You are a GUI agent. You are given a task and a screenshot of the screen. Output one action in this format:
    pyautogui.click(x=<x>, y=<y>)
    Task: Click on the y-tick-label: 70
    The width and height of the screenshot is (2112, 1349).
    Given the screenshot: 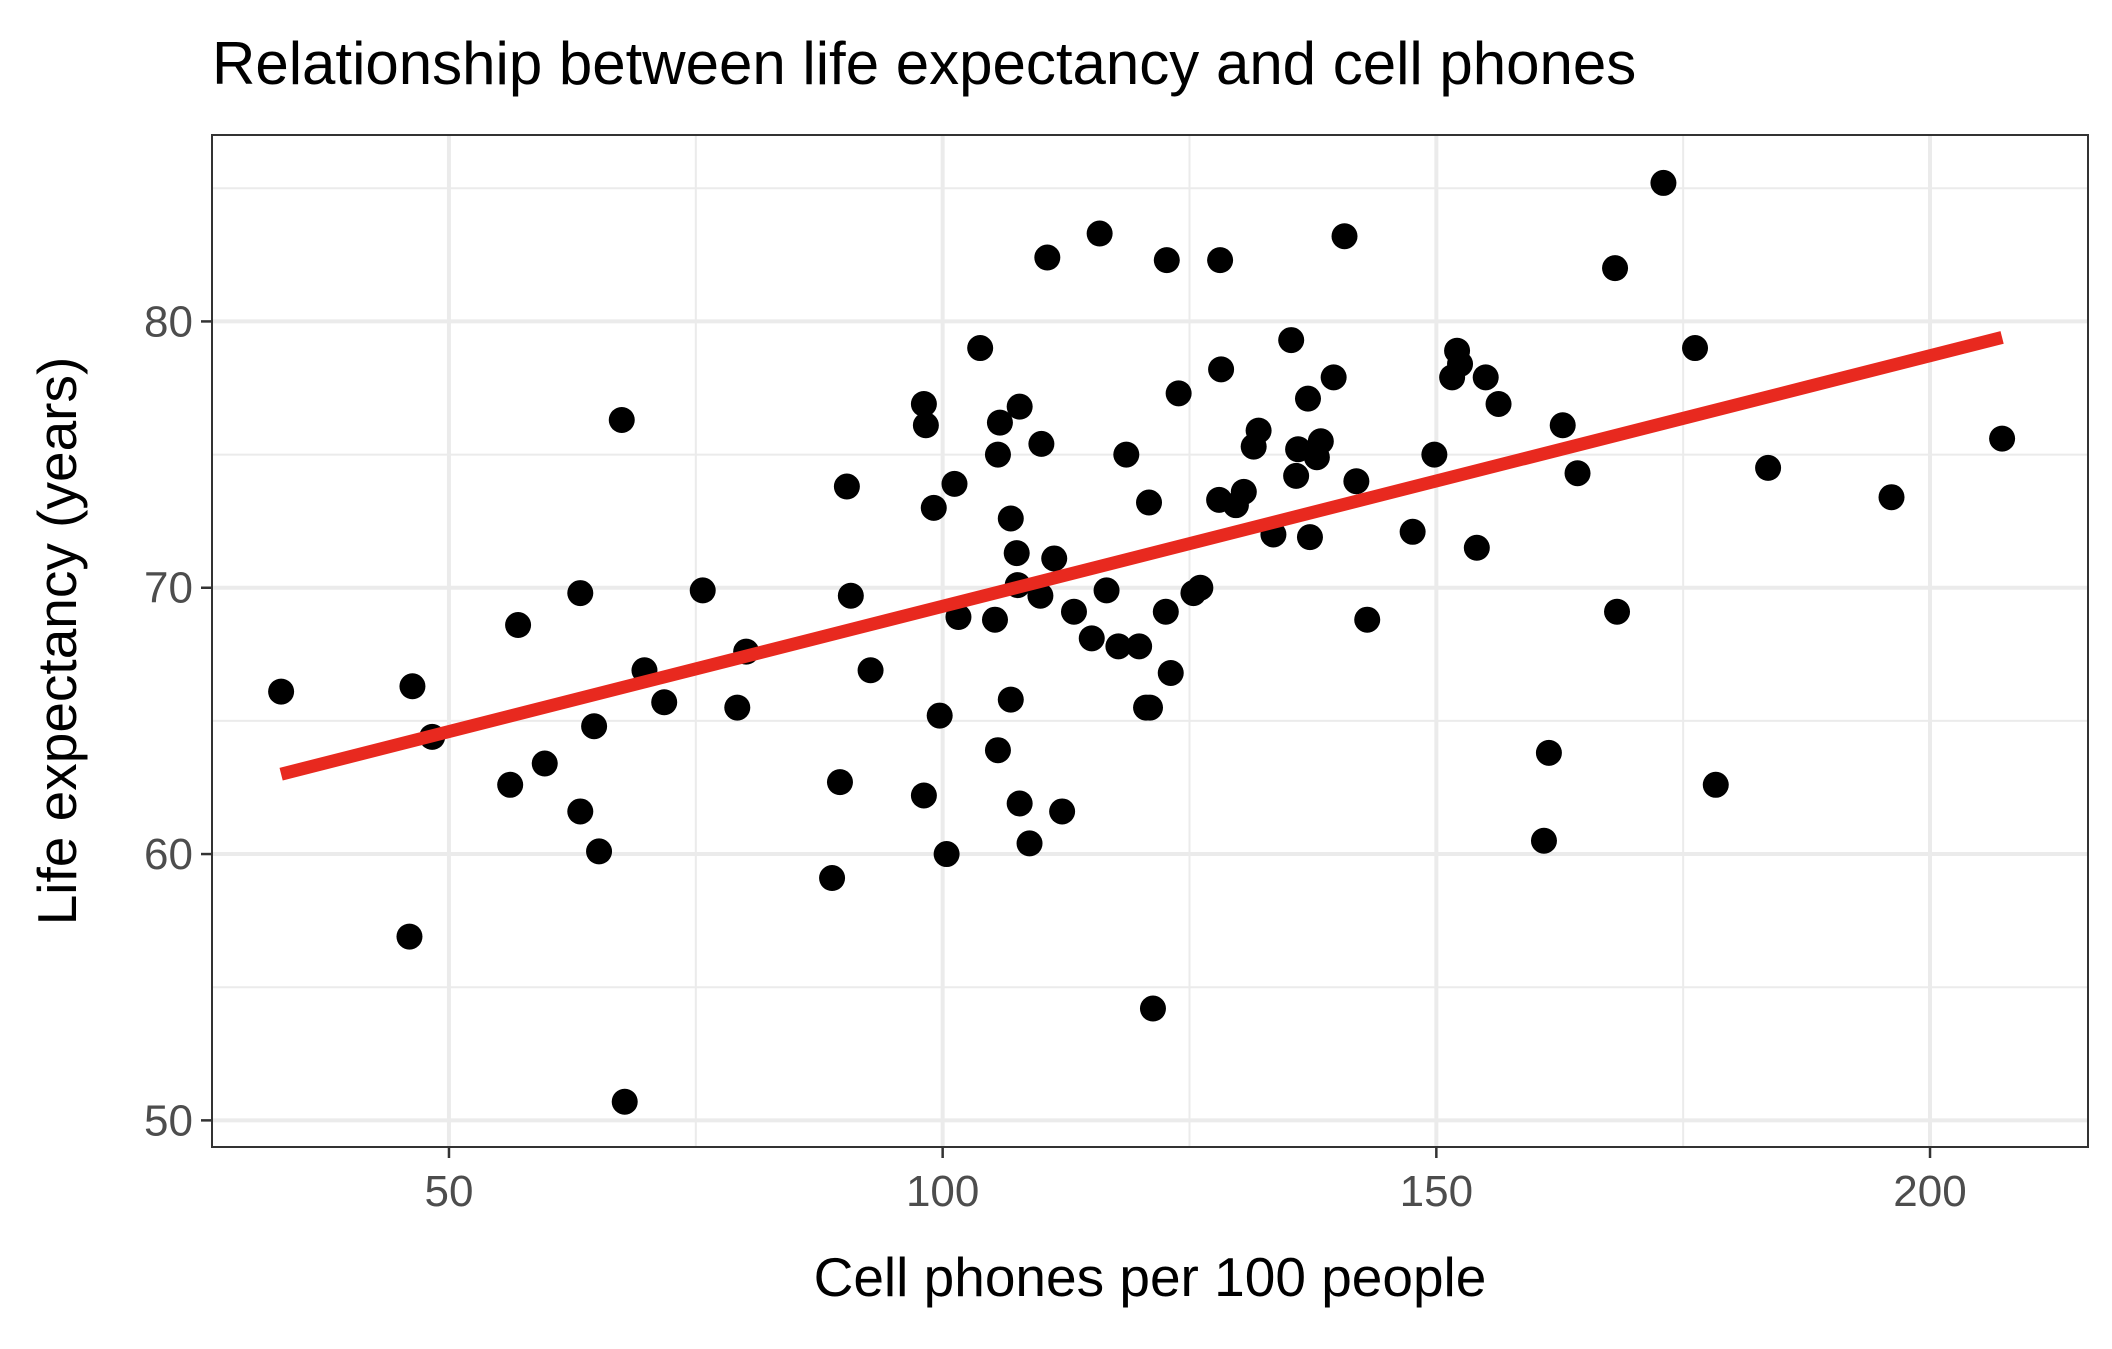 What is the action you would take?
    pyautogui.click(x=168, y=588)
    